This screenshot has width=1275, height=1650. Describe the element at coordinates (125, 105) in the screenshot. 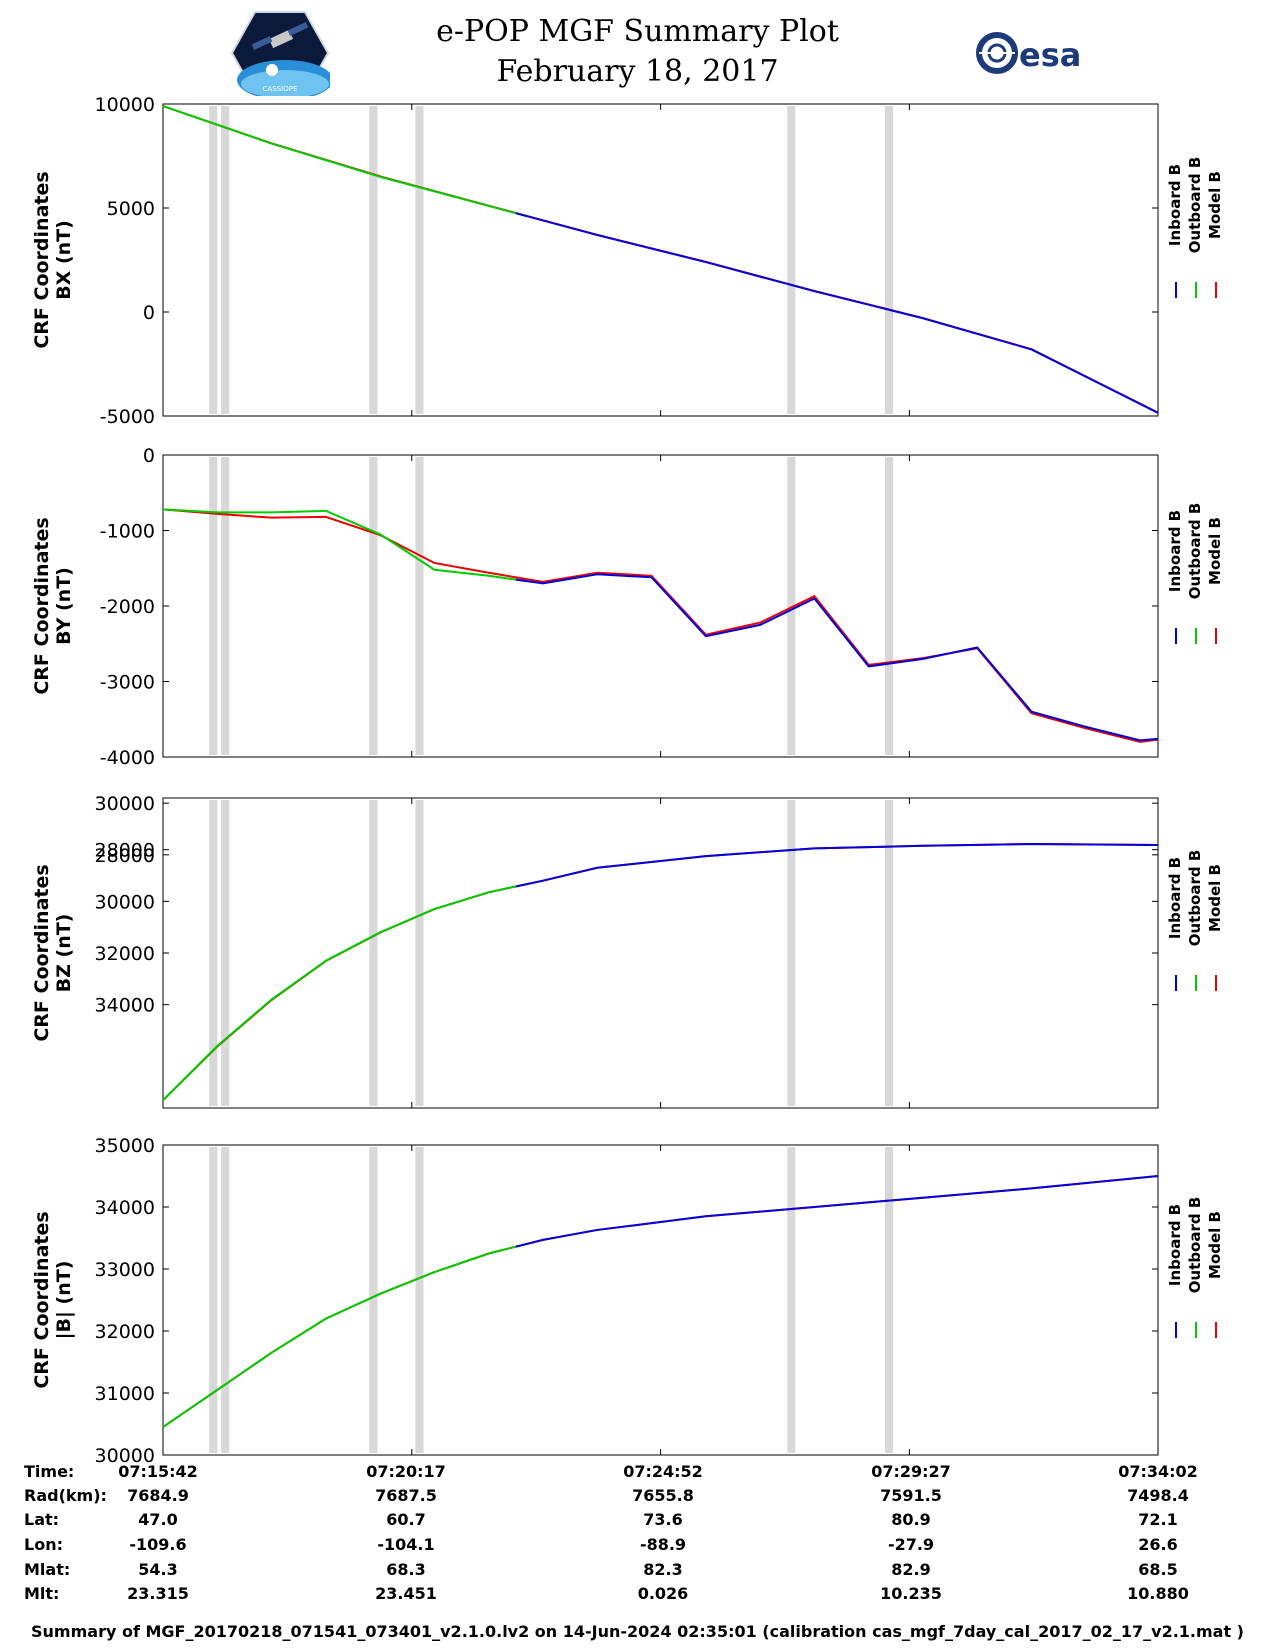

I see `y-tick-label-0-0: 10000` at that location.